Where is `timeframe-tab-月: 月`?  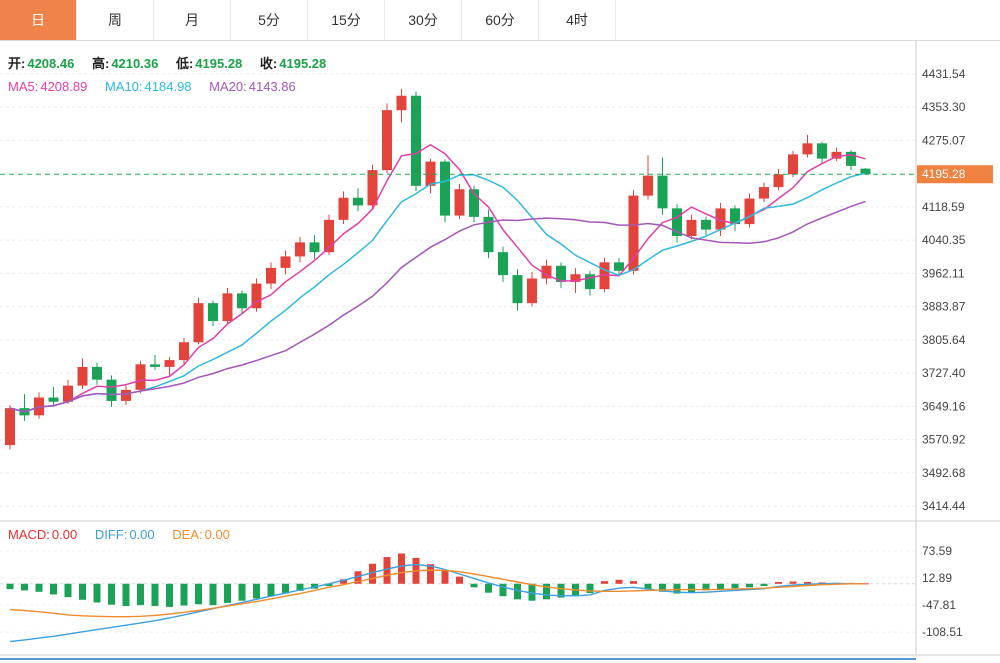
timeframe-tab-月: 月 is located at coordinates (192, 20).